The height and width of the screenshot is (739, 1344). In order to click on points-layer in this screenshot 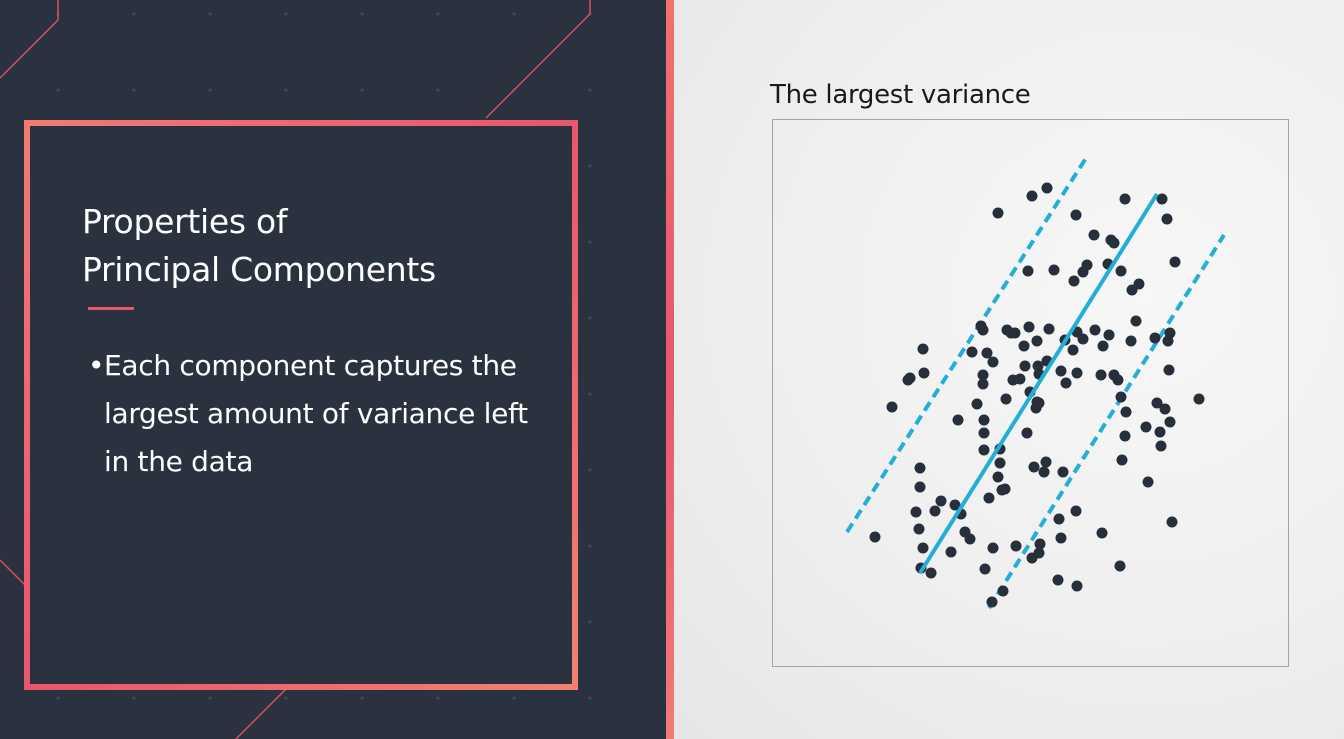, I will do `click(1037, 395)`.